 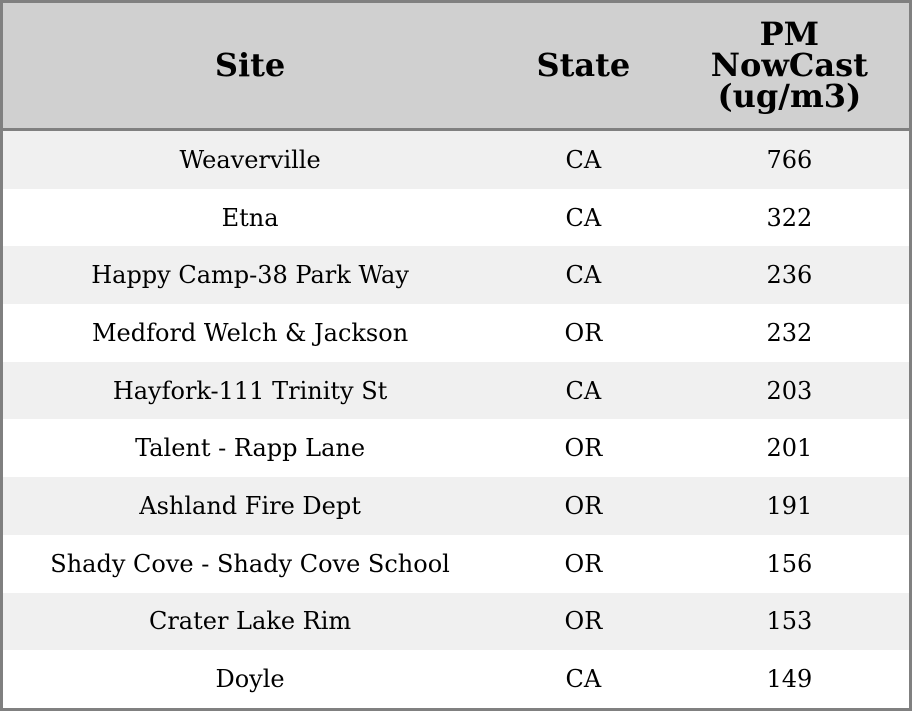 I want to click on header-pm-line2: NowCast, so click(x=789, y=65).